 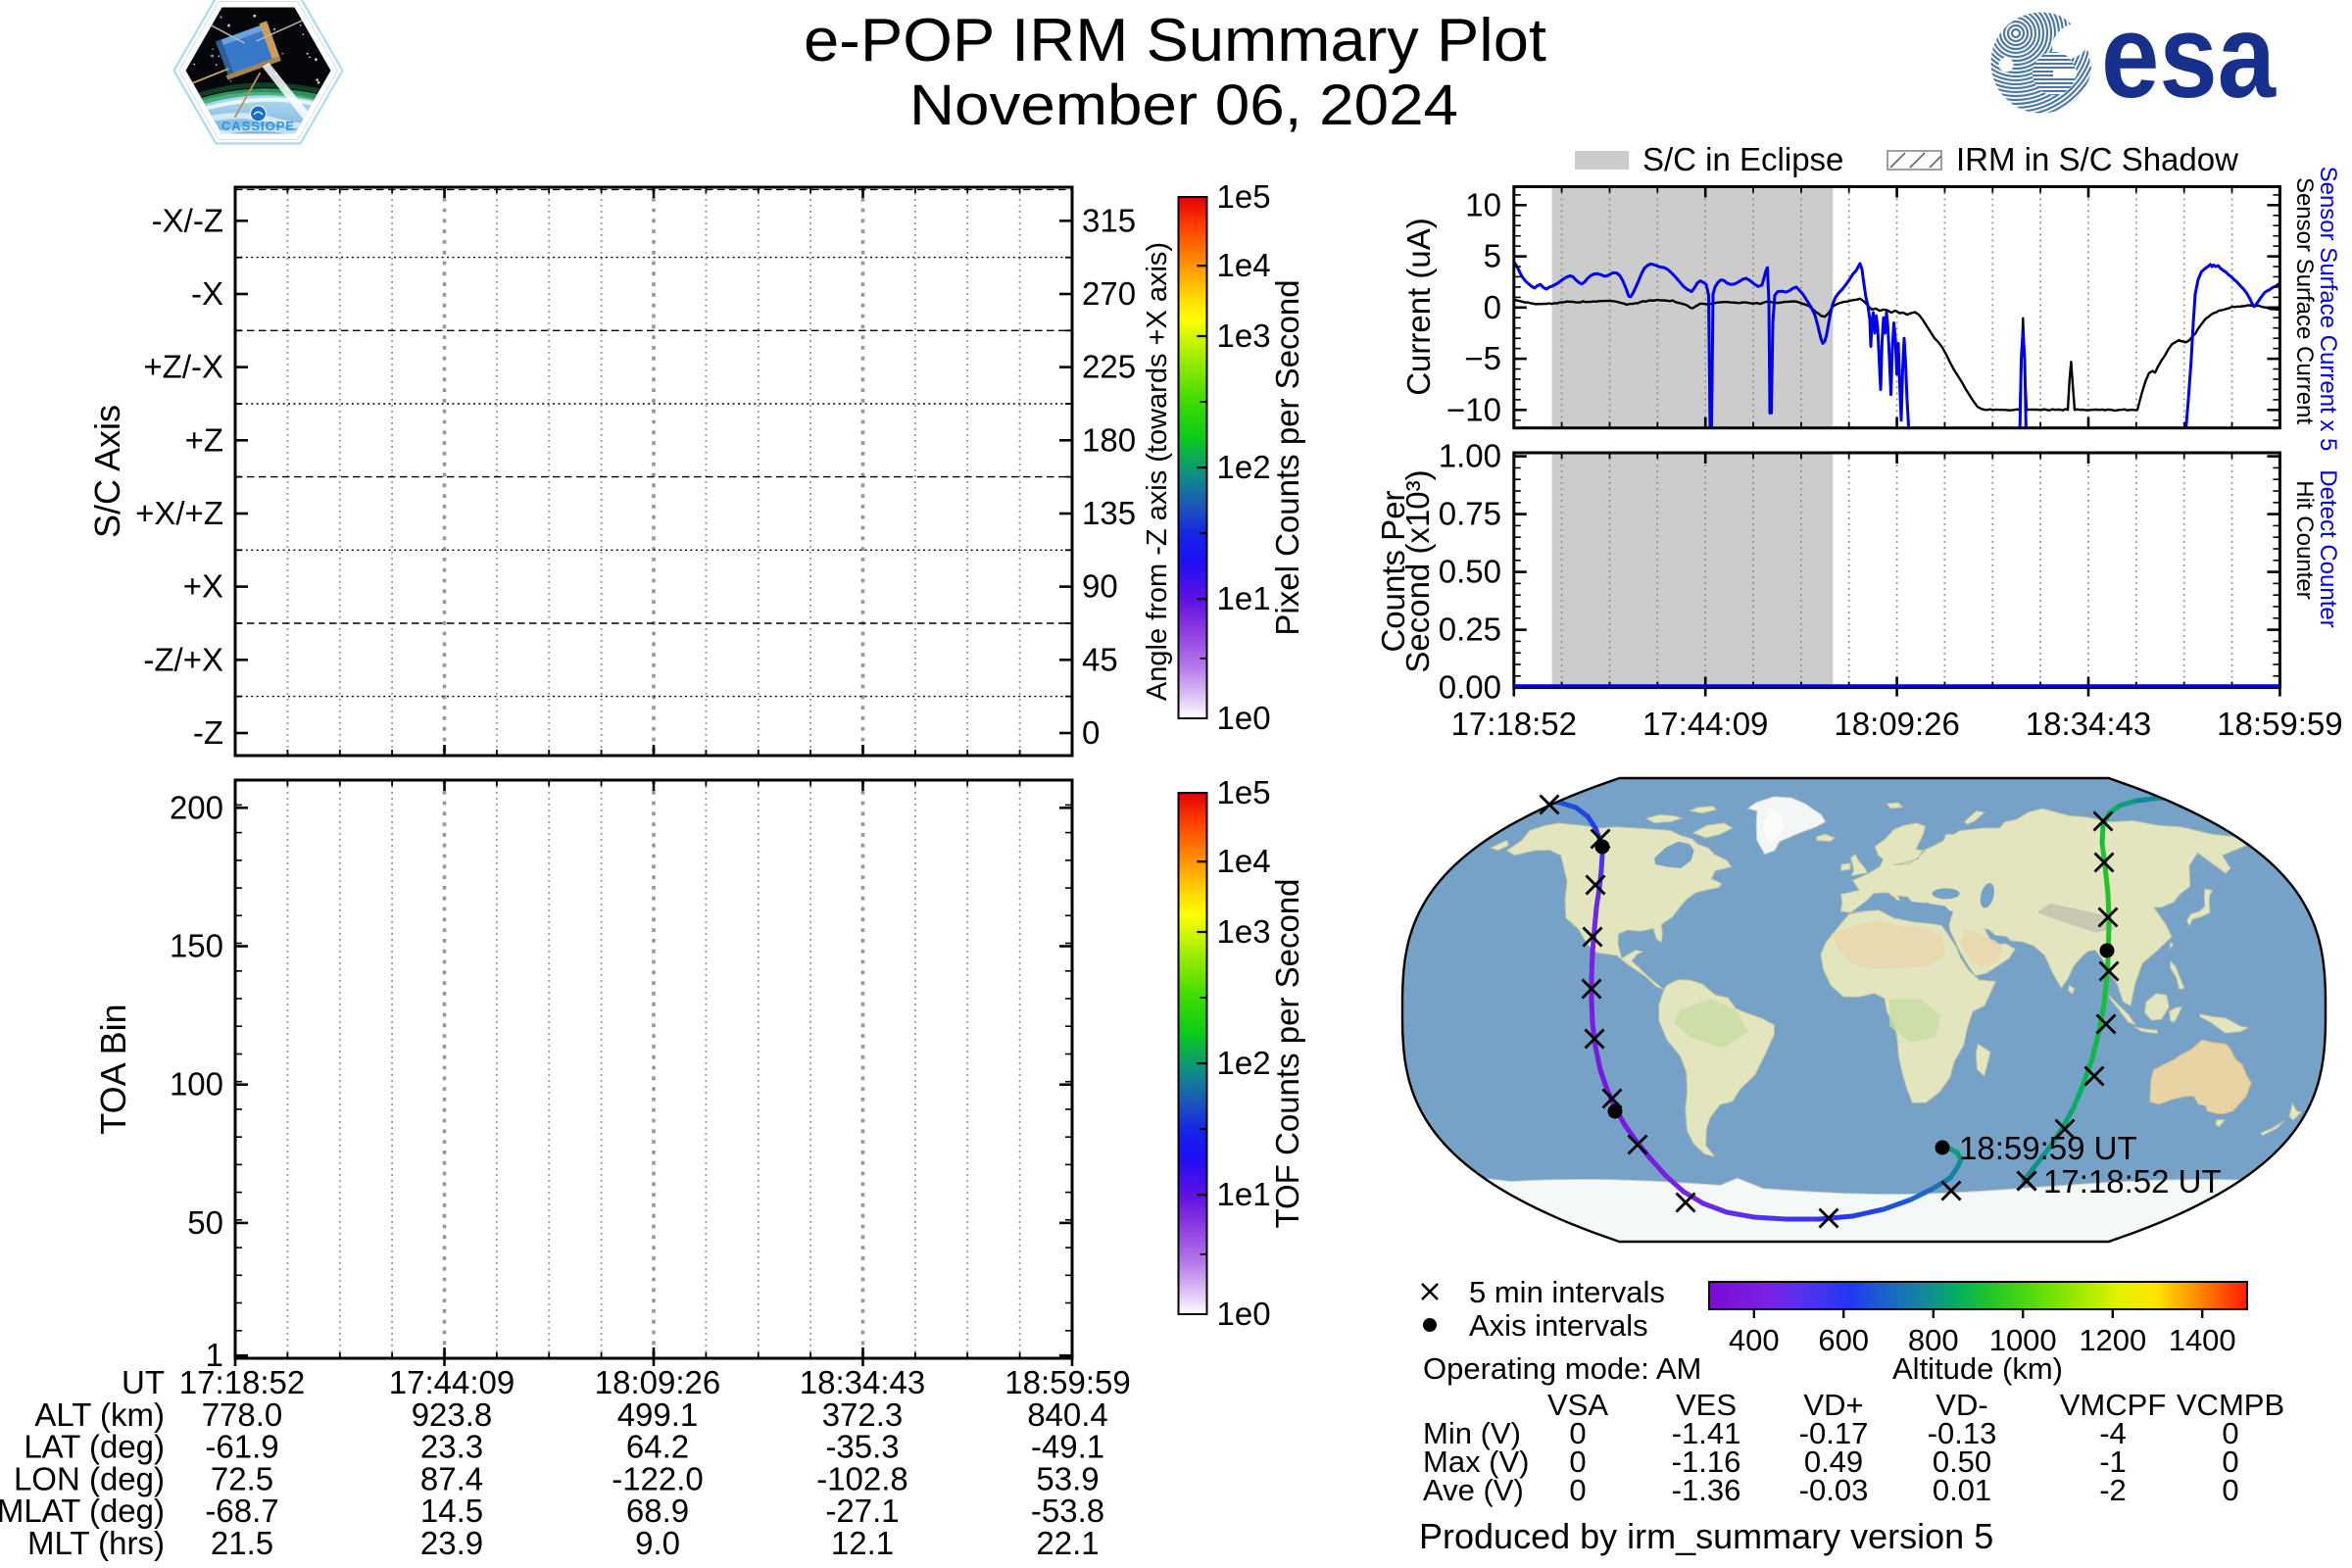 What do you see at coordinates (205, 1222) in the screenshot?
I see `svg-text: 50` at bounding box center [205, 1222].